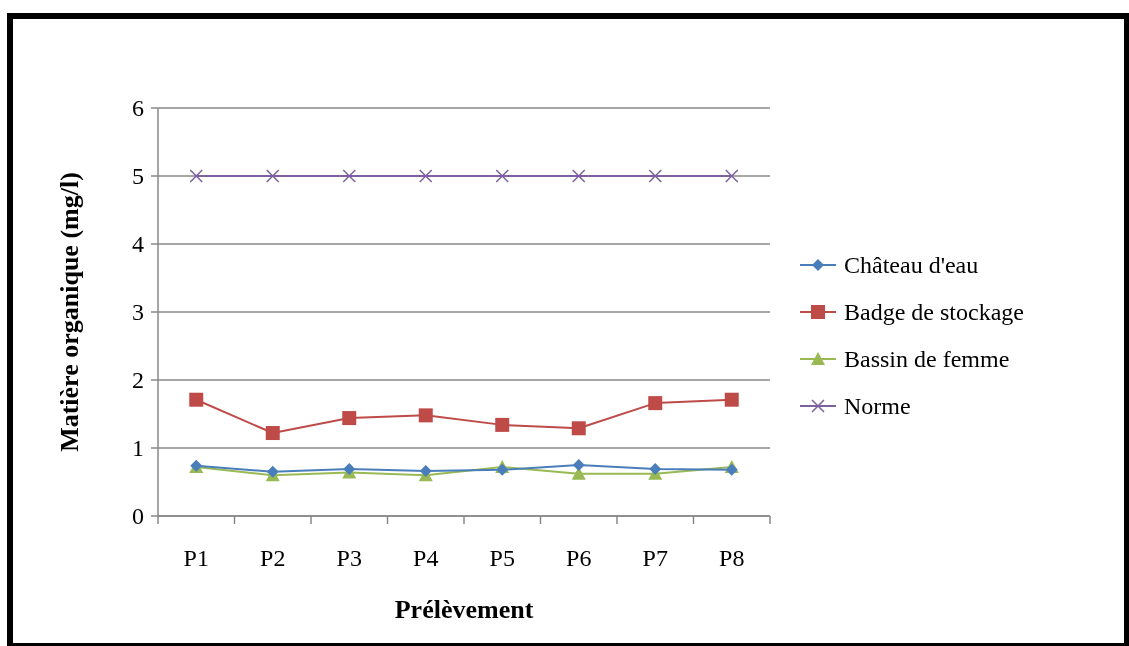  What do you see at coordinates (196, 558) in the screenshot?
I see `x-tick-label: P1` at bounding box center [196, 558].